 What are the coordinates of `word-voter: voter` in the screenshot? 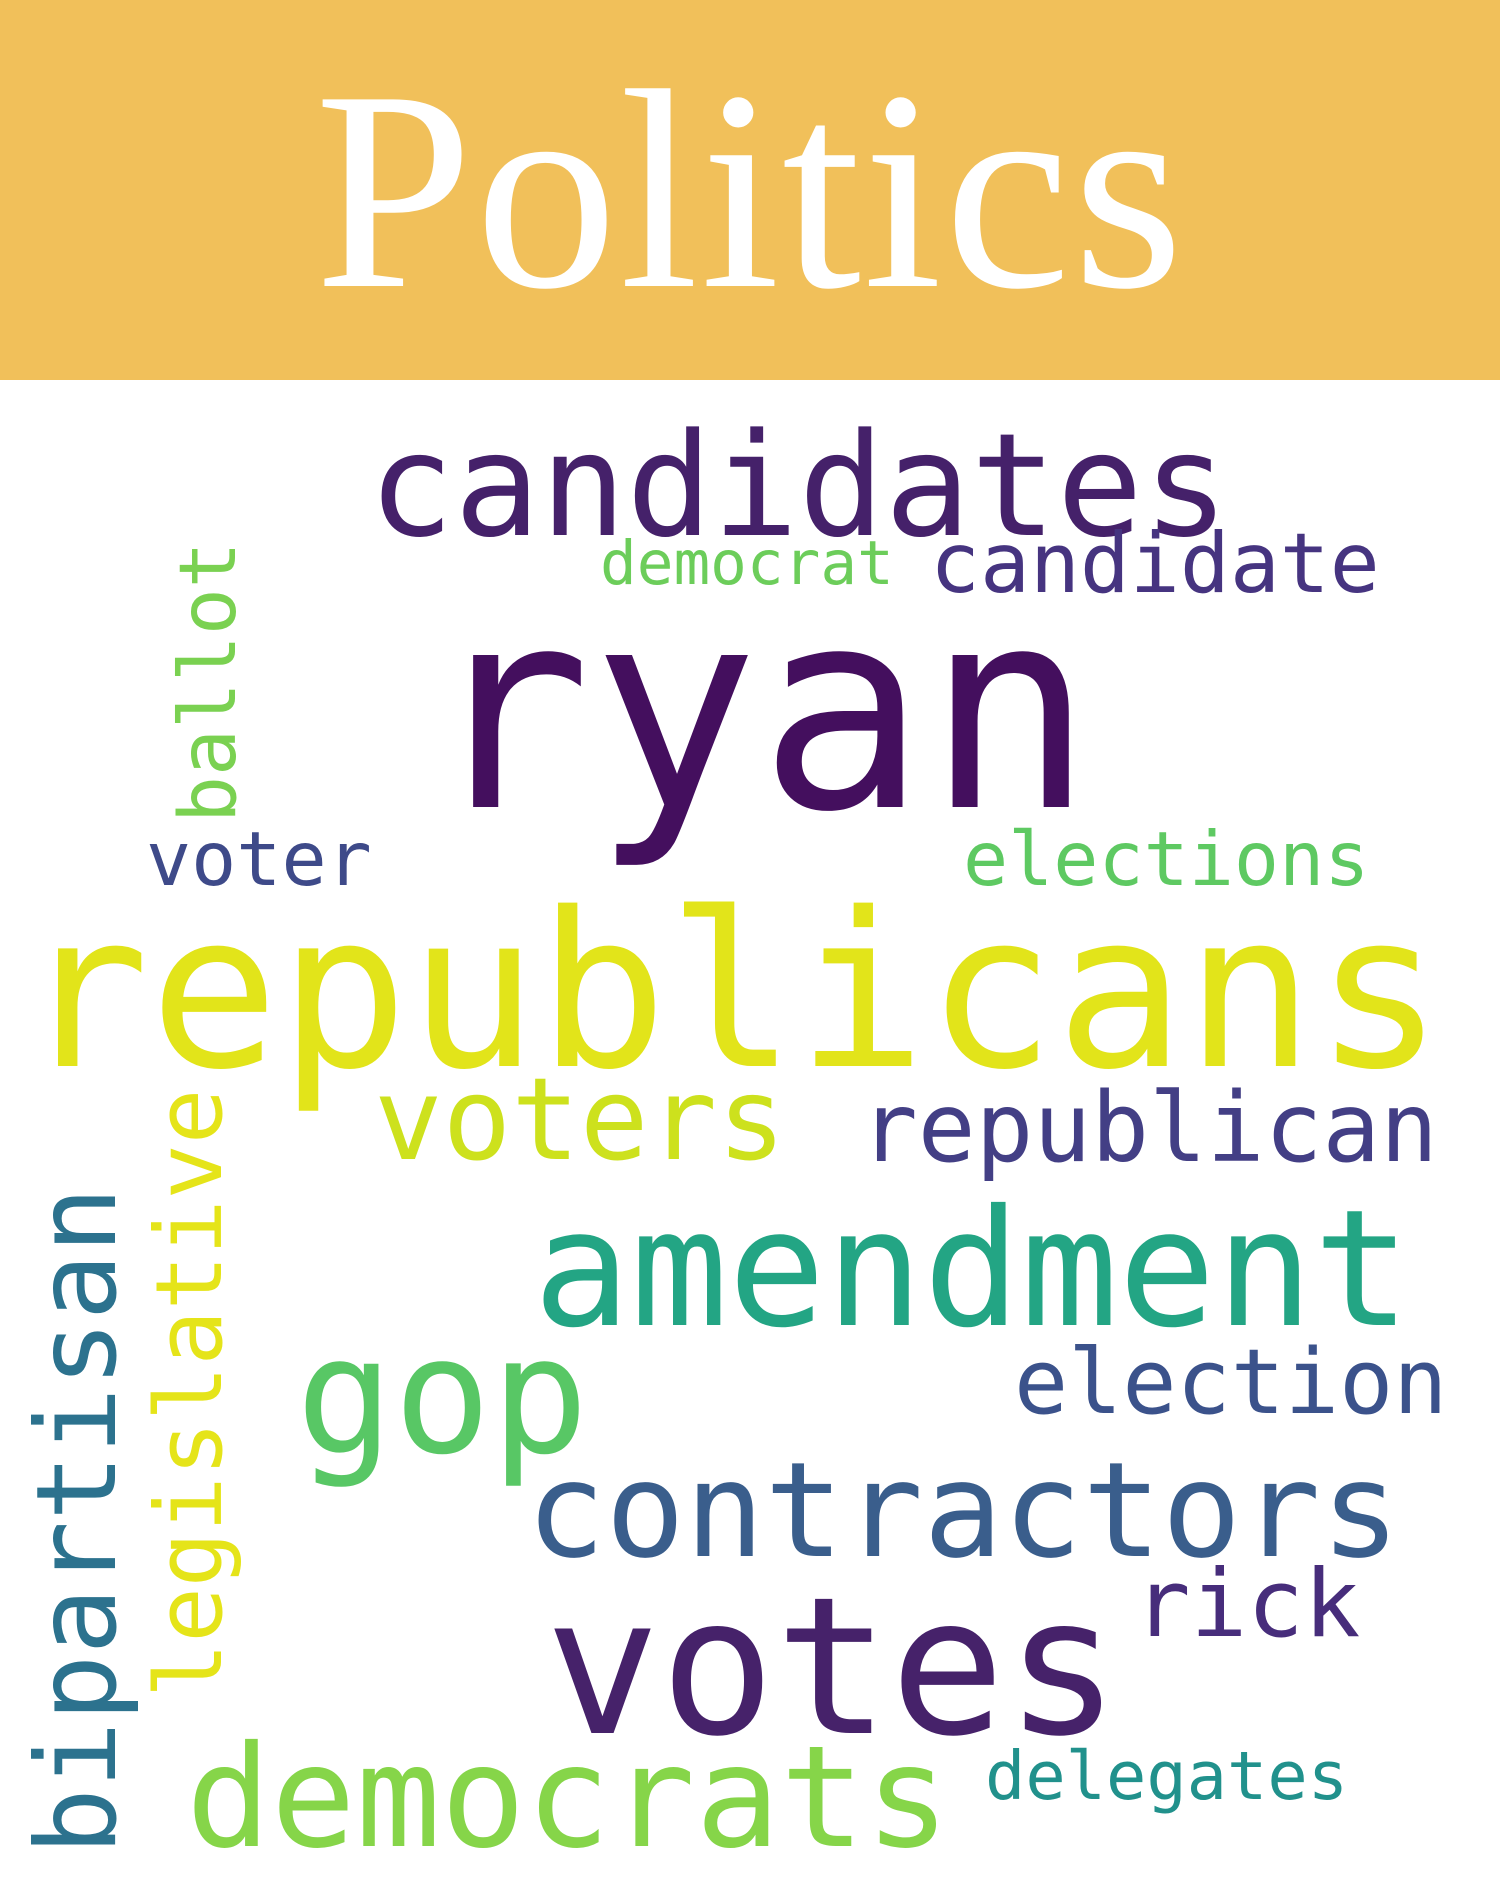 It's located at (259, 859).